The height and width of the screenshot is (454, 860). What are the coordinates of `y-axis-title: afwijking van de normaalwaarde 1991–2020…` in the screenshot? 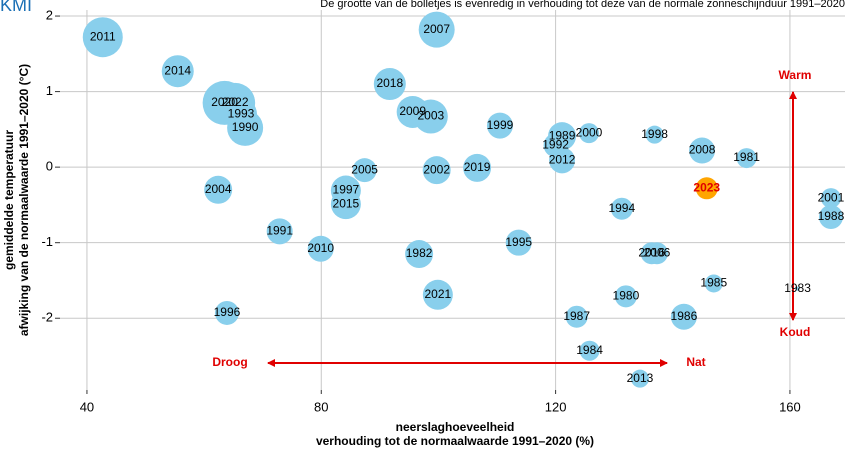 It's located at (24, 200).